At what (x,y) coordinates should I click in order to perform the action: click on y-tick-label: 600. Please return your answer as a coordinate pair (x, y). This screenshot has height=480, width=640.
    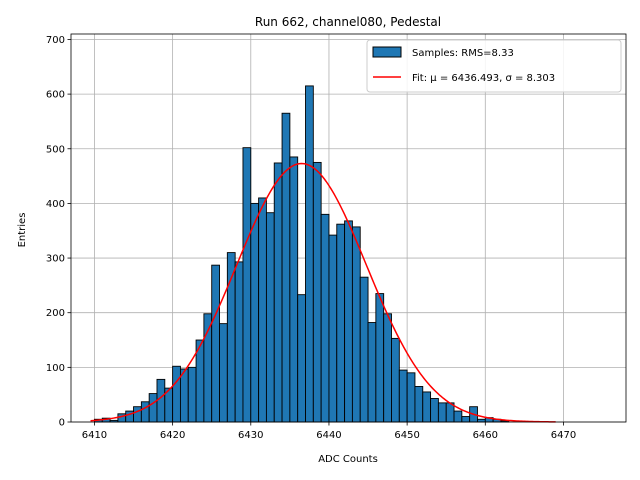
    Looking at the image, I should click on (55, 95).